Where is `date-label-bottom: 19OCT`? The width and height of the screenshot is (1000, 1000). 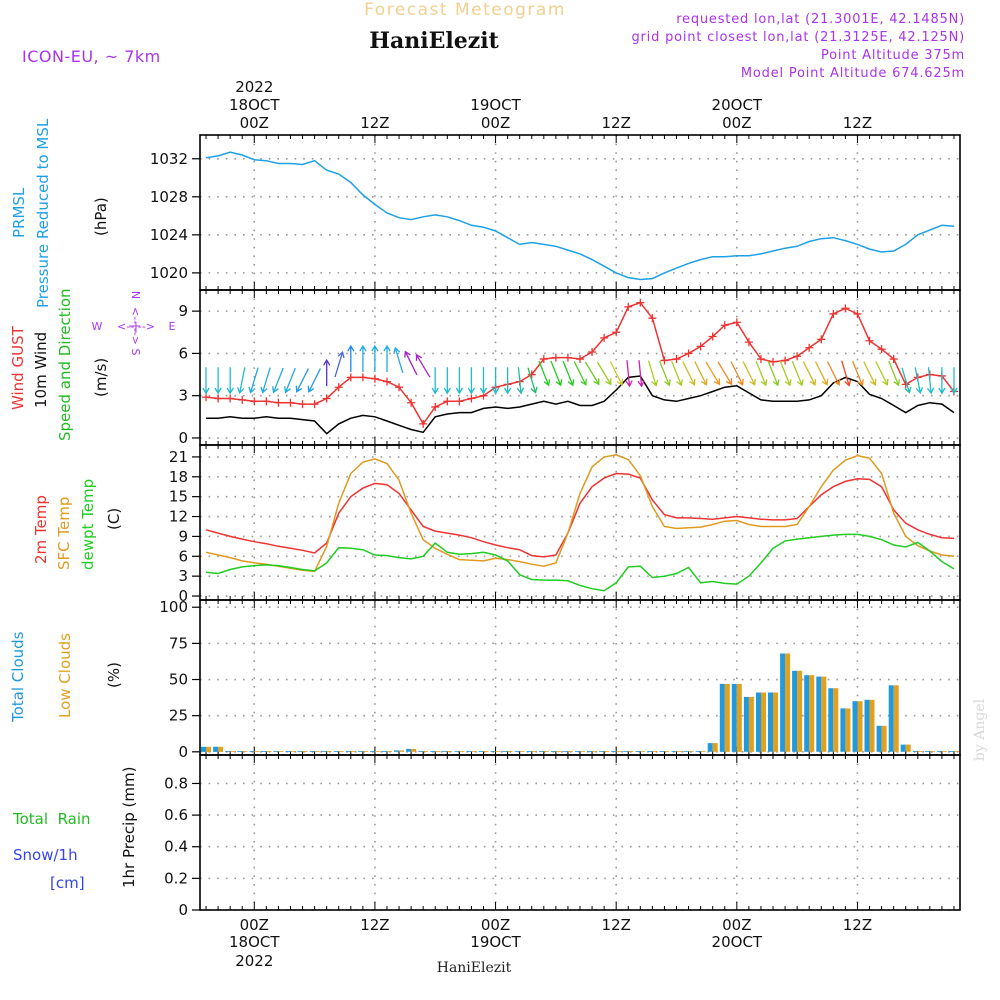
date-label-bottom: 19OCT is located at coordinates (495, 942).